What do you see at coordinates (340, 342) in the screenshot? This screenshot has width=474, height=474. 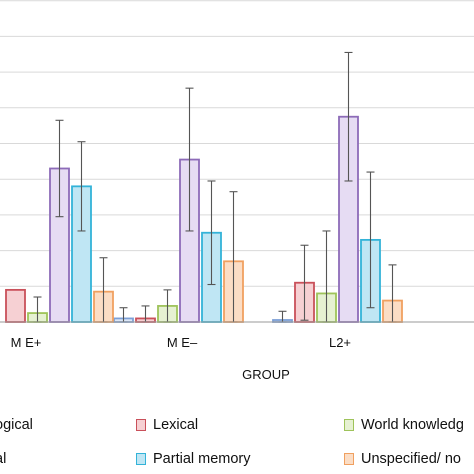 I see `x-tick-label: L2+` at bounding box center [340, 342].